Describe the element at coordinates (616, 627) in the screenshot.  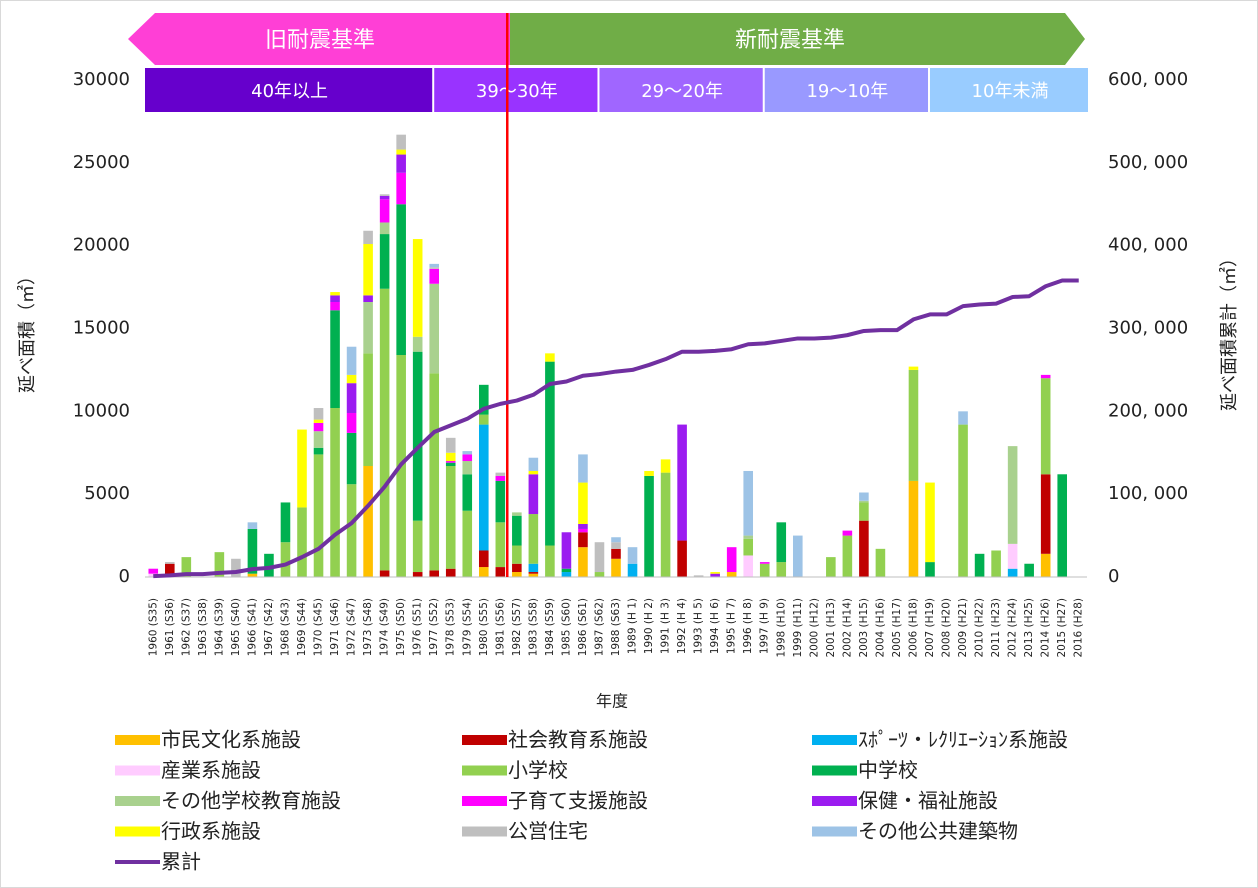
I see `x-tick-label: 1988 (S63)` at that location.